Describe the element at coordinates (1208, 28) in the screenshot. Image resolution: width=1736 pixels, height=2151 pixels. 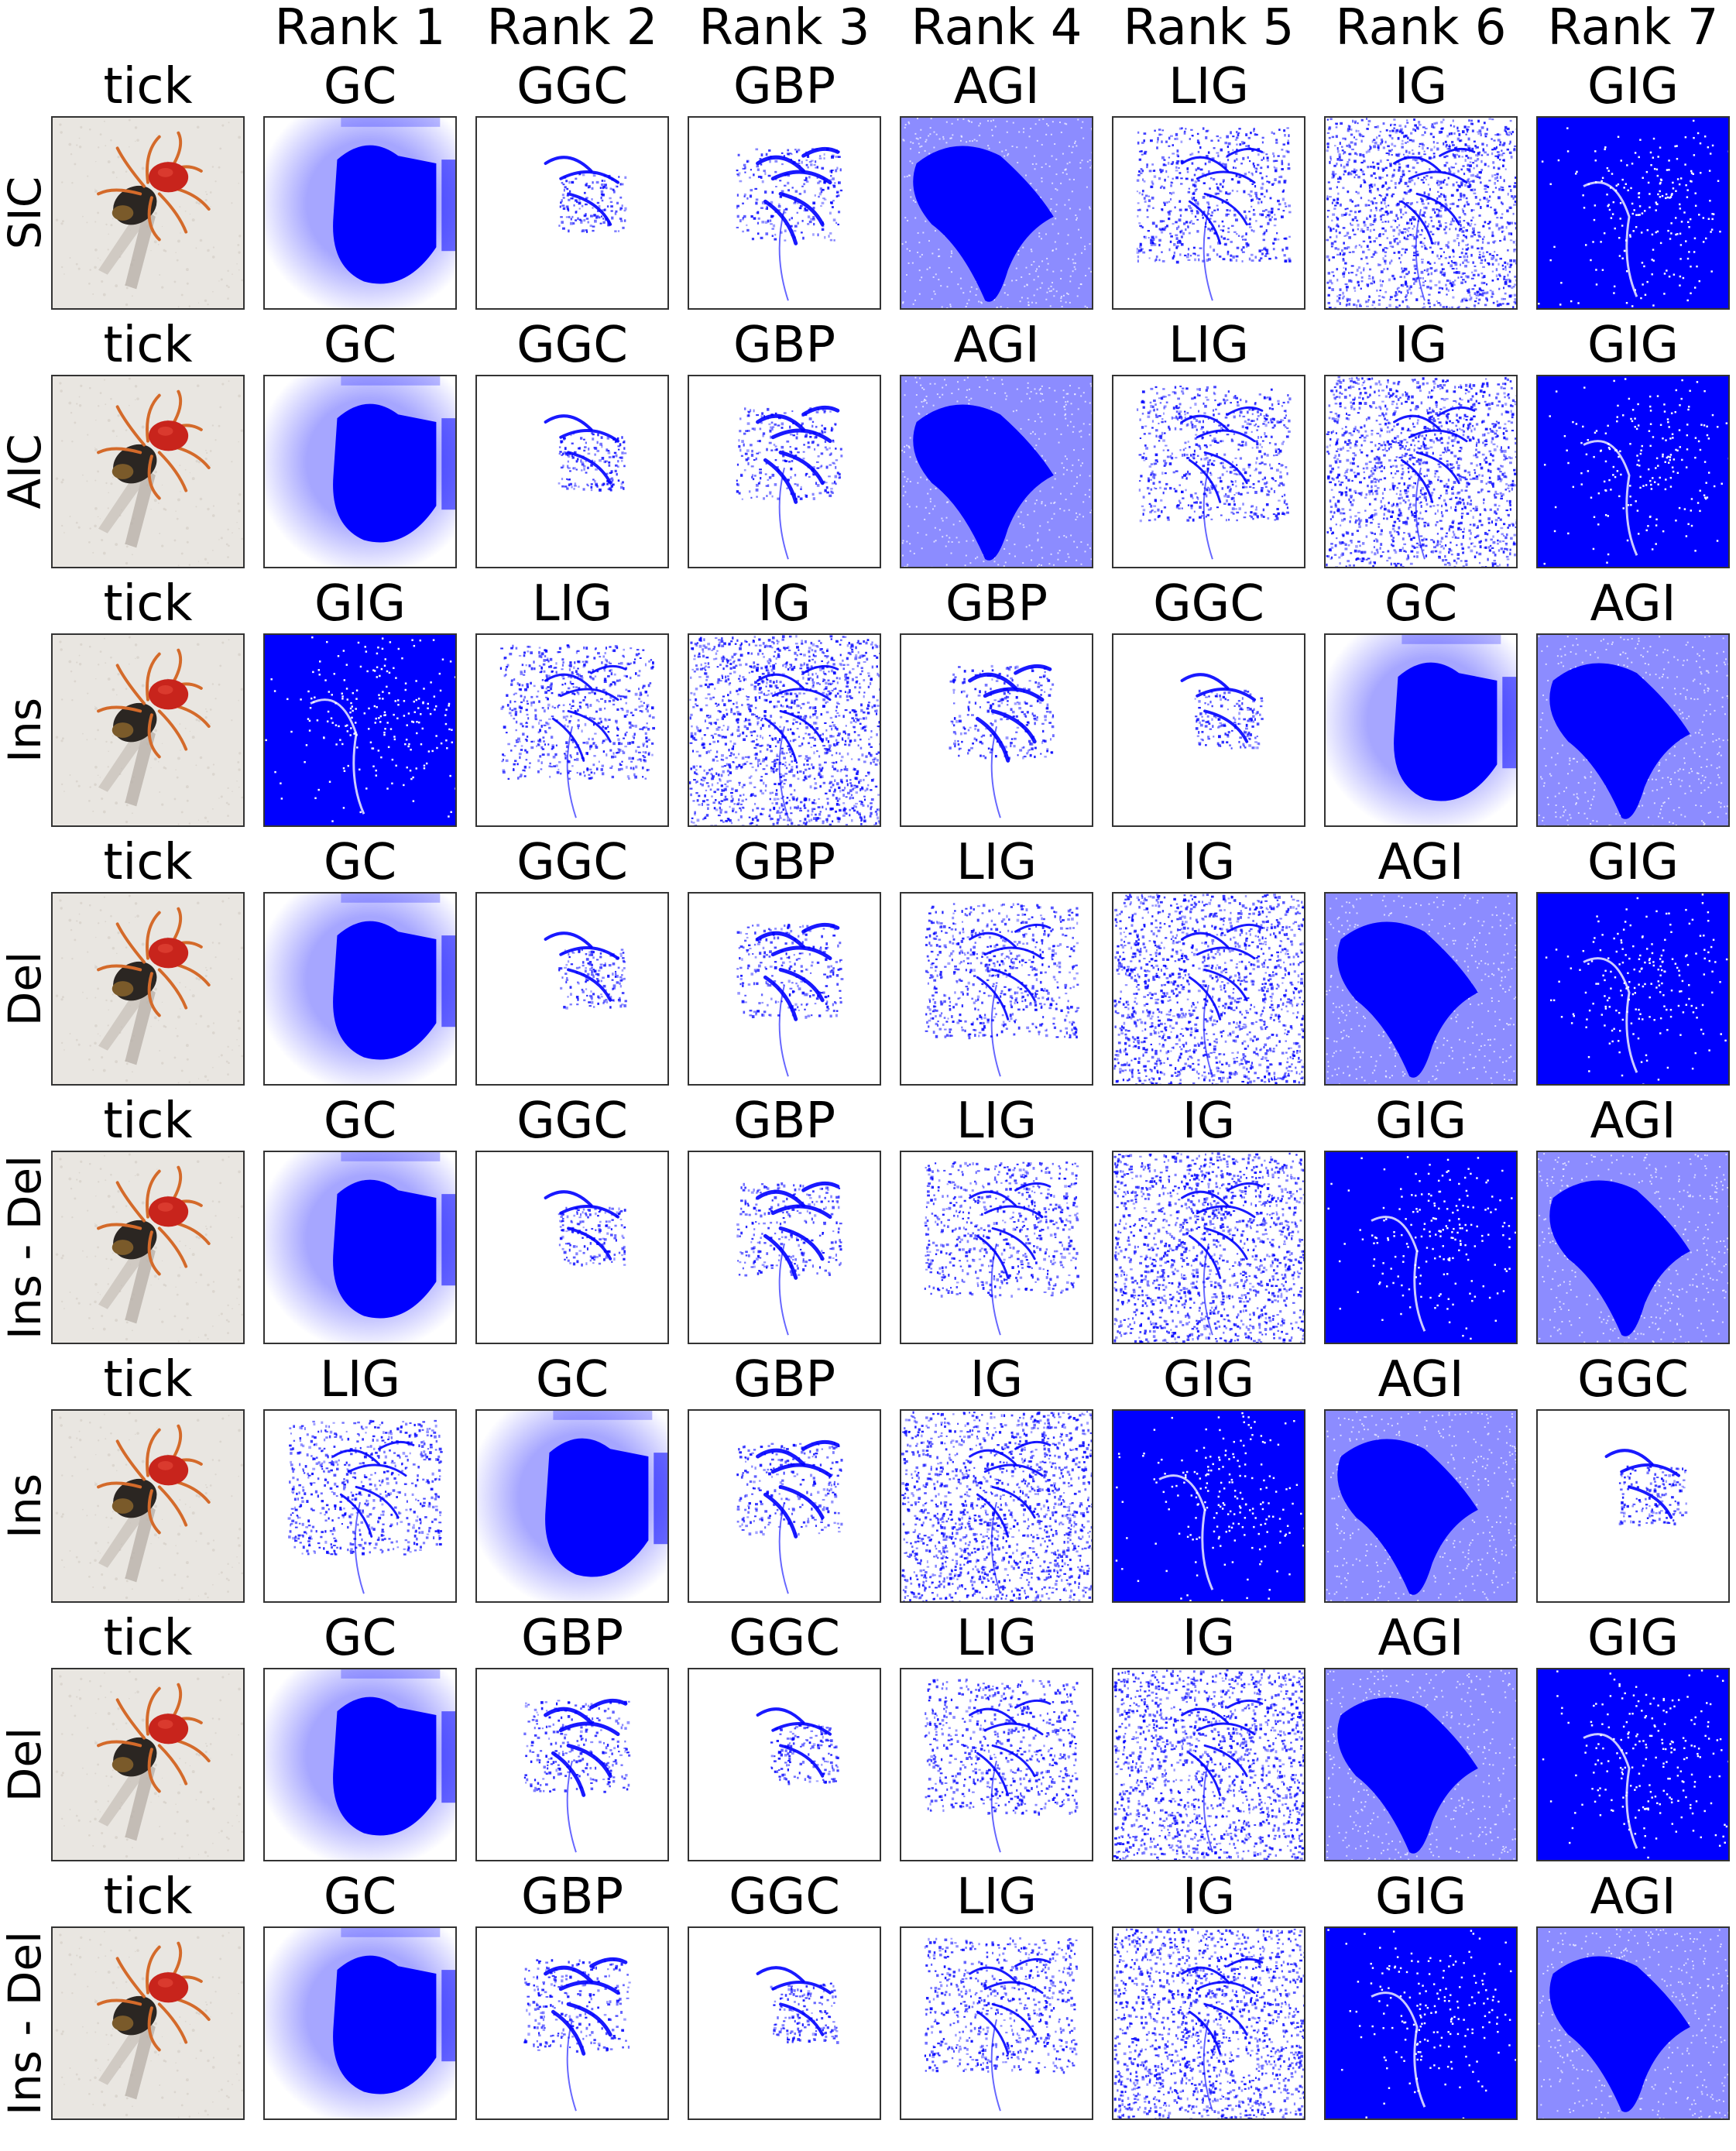
I see `rank-header: Rank 5` at that location.